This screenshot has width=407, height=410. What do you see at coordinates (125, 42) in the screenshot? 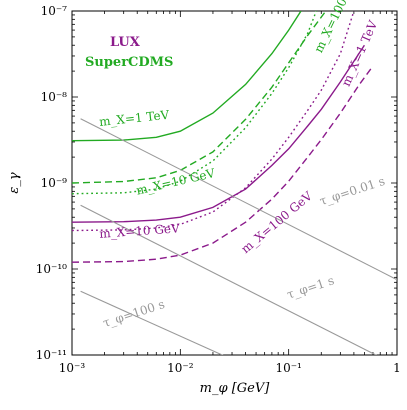
I see `legend-entry: LUX` at bounding box center [125, 42].